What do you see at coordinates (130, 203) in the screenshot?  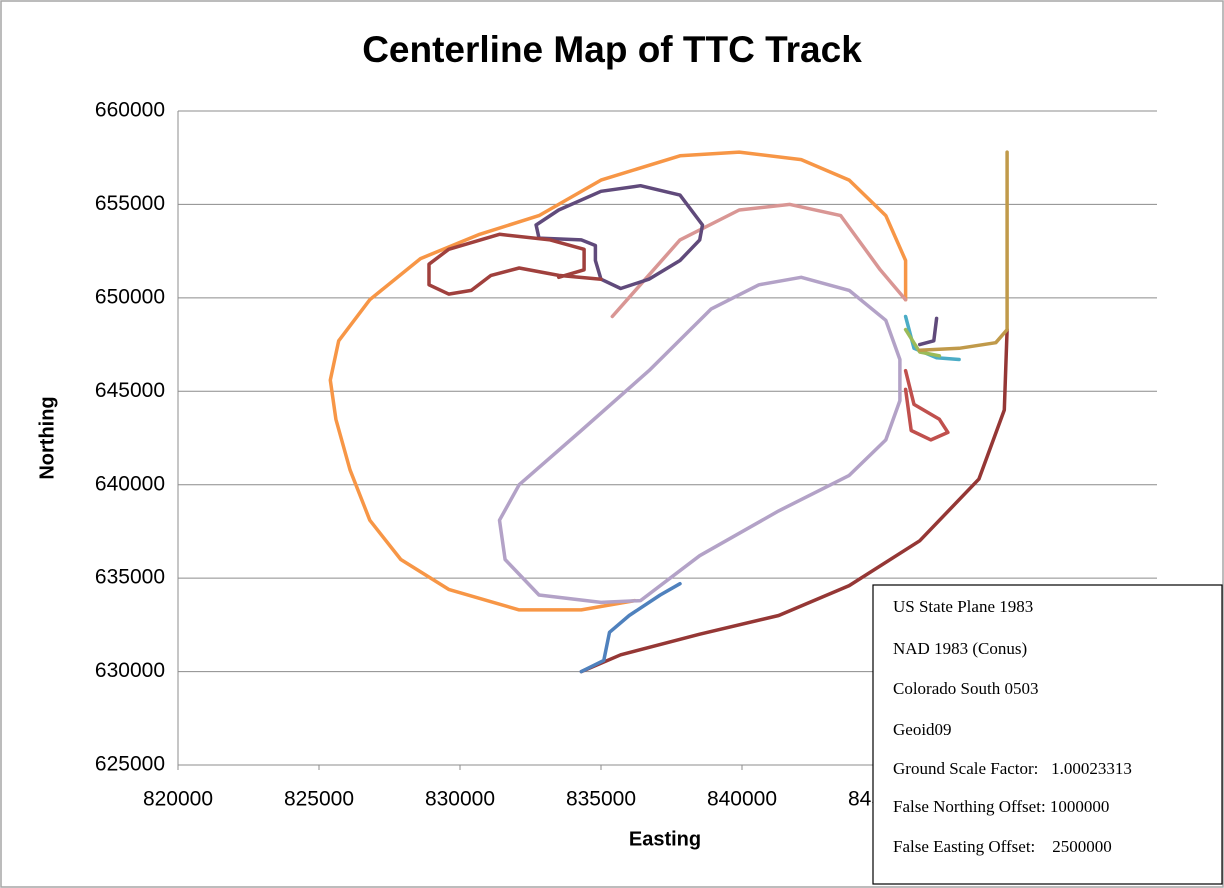 I see `y-tick-label: 655000` at bounding box center [130, 203].